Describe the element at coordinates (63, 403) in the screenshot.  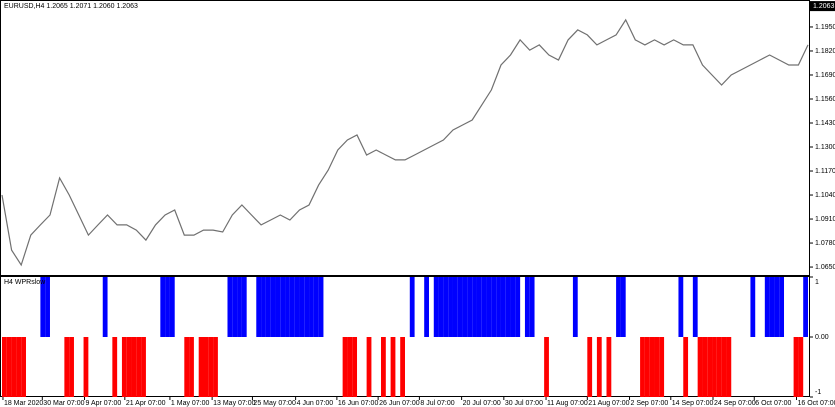
I see `x-tick-label: 30 Mar 07:00` at that location.